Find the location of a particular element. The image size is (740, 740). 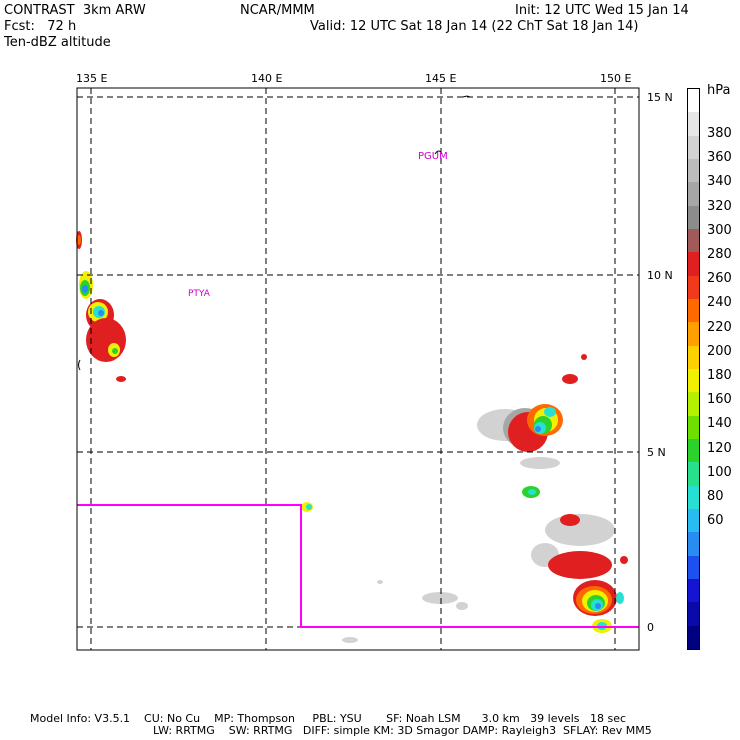

colorbar-level-label: 80 is located at coordinates (715, 496).